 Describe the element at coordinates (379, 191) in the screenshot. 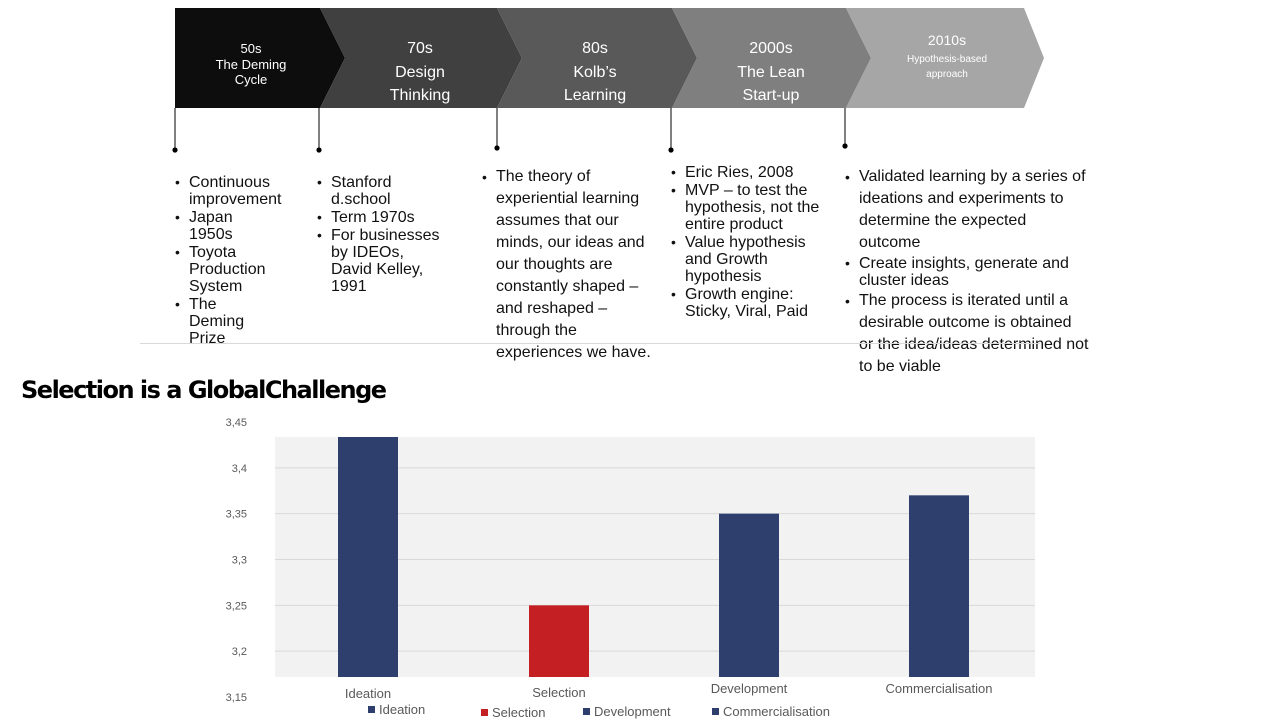

I see `detail-item: Stanford d.school` at that location.